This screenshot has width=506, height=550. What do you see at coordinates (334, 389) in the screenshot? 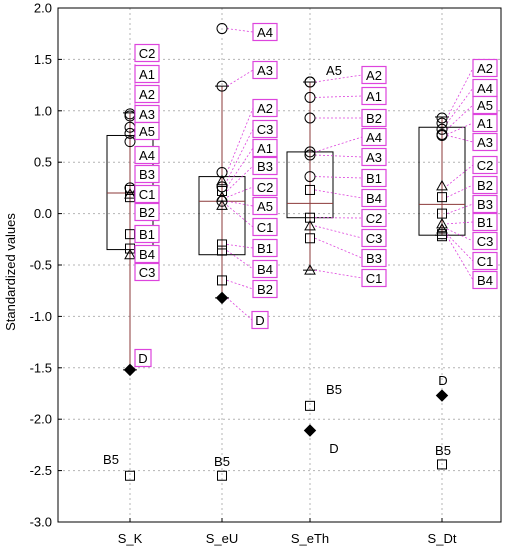
I see `point-label: B5` at bounding box center [334, 389].